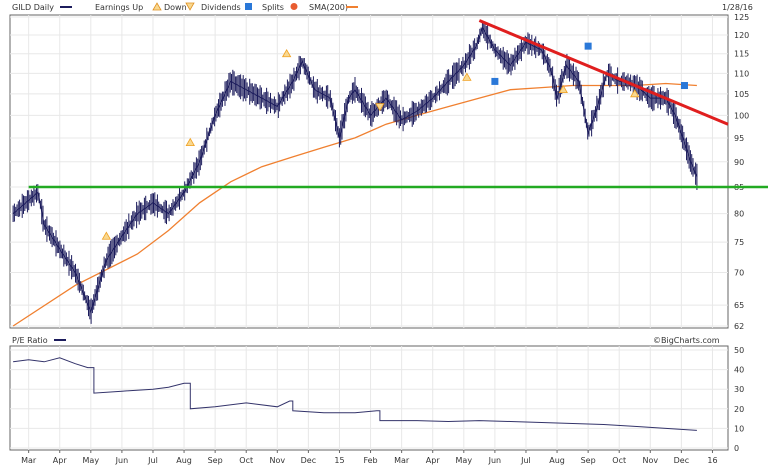 This screenshot has width=770, height=468. What do you see at coordinates (739, 428) in the screenshot?
I see `pe-tick-label: 10` at bounding box center [739, 428].